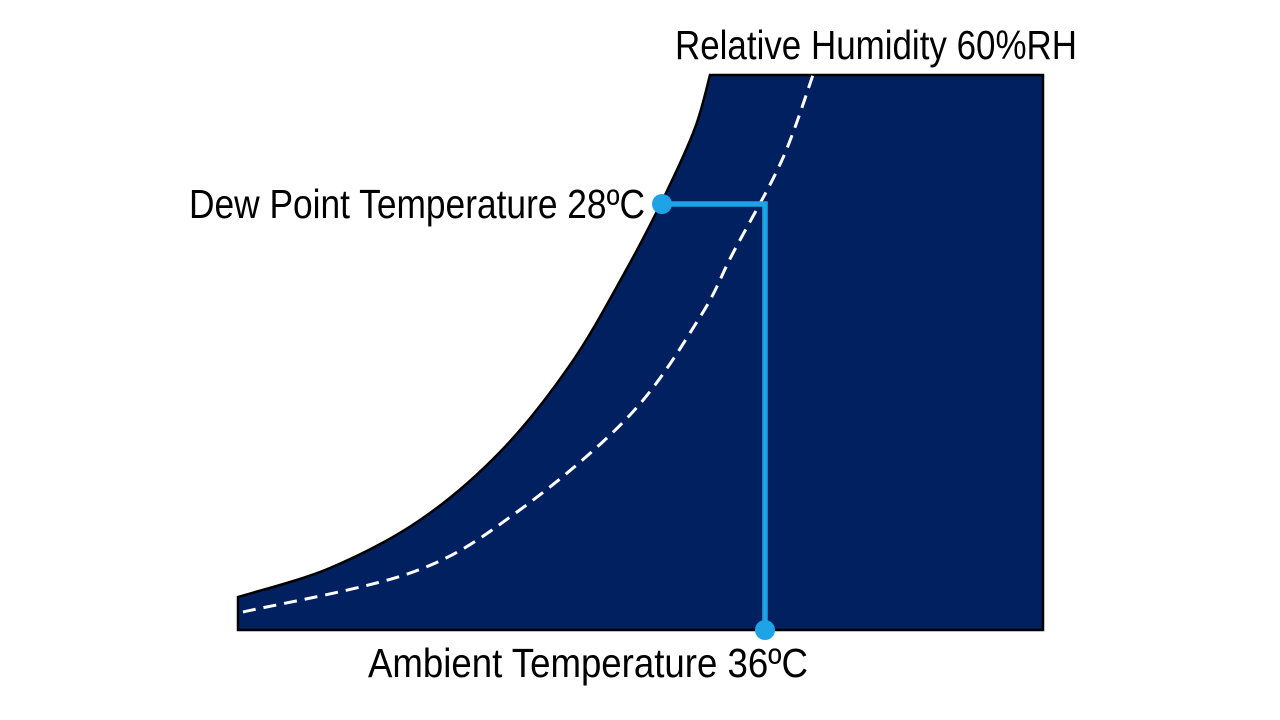  What do you see at coordinates (588, 663) in the screenshot?
I see `ambient-label: Ambient Temperature 36ºC` at bounding box center [588, 663].